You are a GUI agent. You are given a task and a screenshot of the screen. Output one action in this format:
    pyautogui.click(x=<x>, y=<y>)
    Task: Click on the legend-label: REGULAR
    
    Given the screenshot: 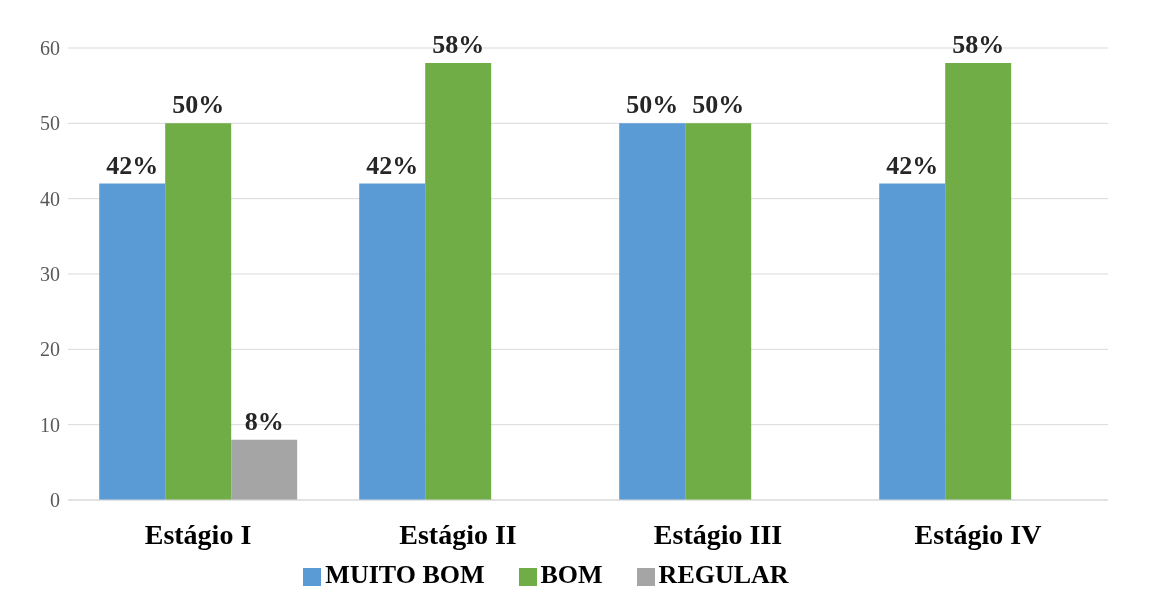 What is the action you would take?
    pyautogui.click(x=723, y=574)
    